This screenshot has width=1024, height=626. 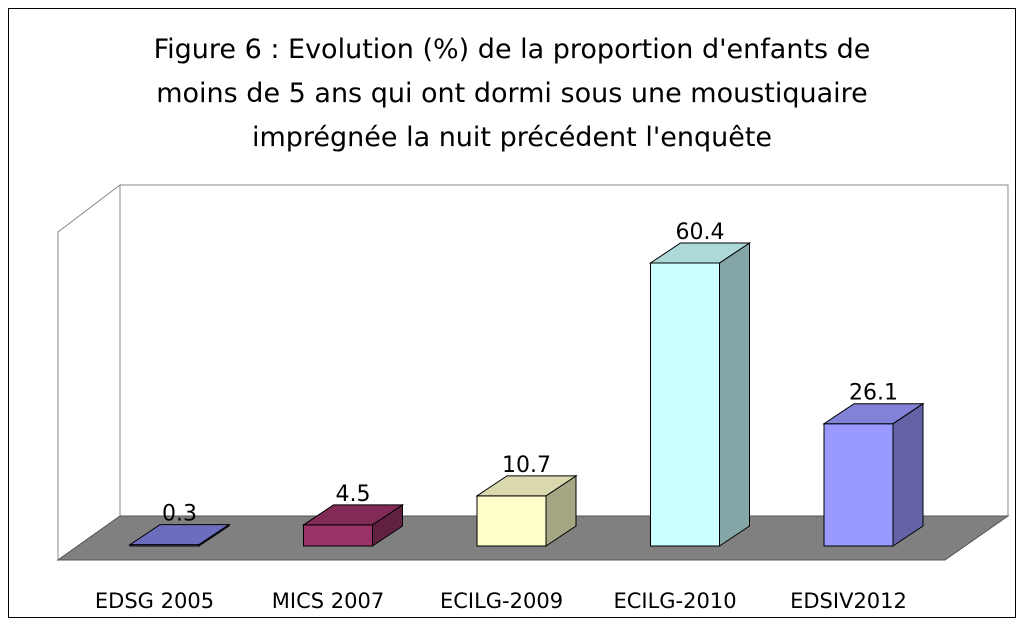 I want to click on x-tick-label: ECILG-2010, so click(x=674, y=601).